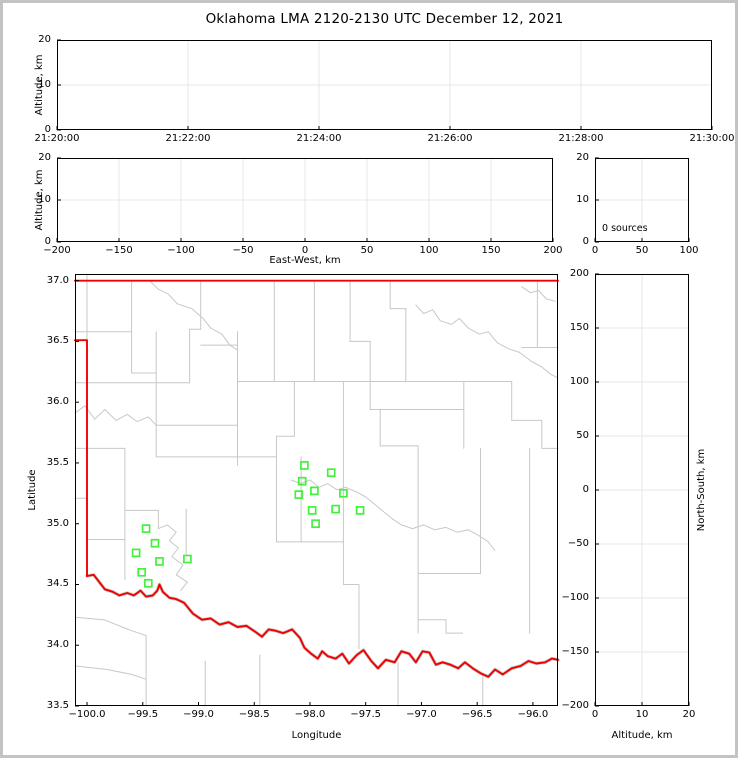 This screenshot has height=758, width=738. Describe the element at coordinates (319, 138) in the screenshot. I see `x-tick-label: 21:24:00` at that location.